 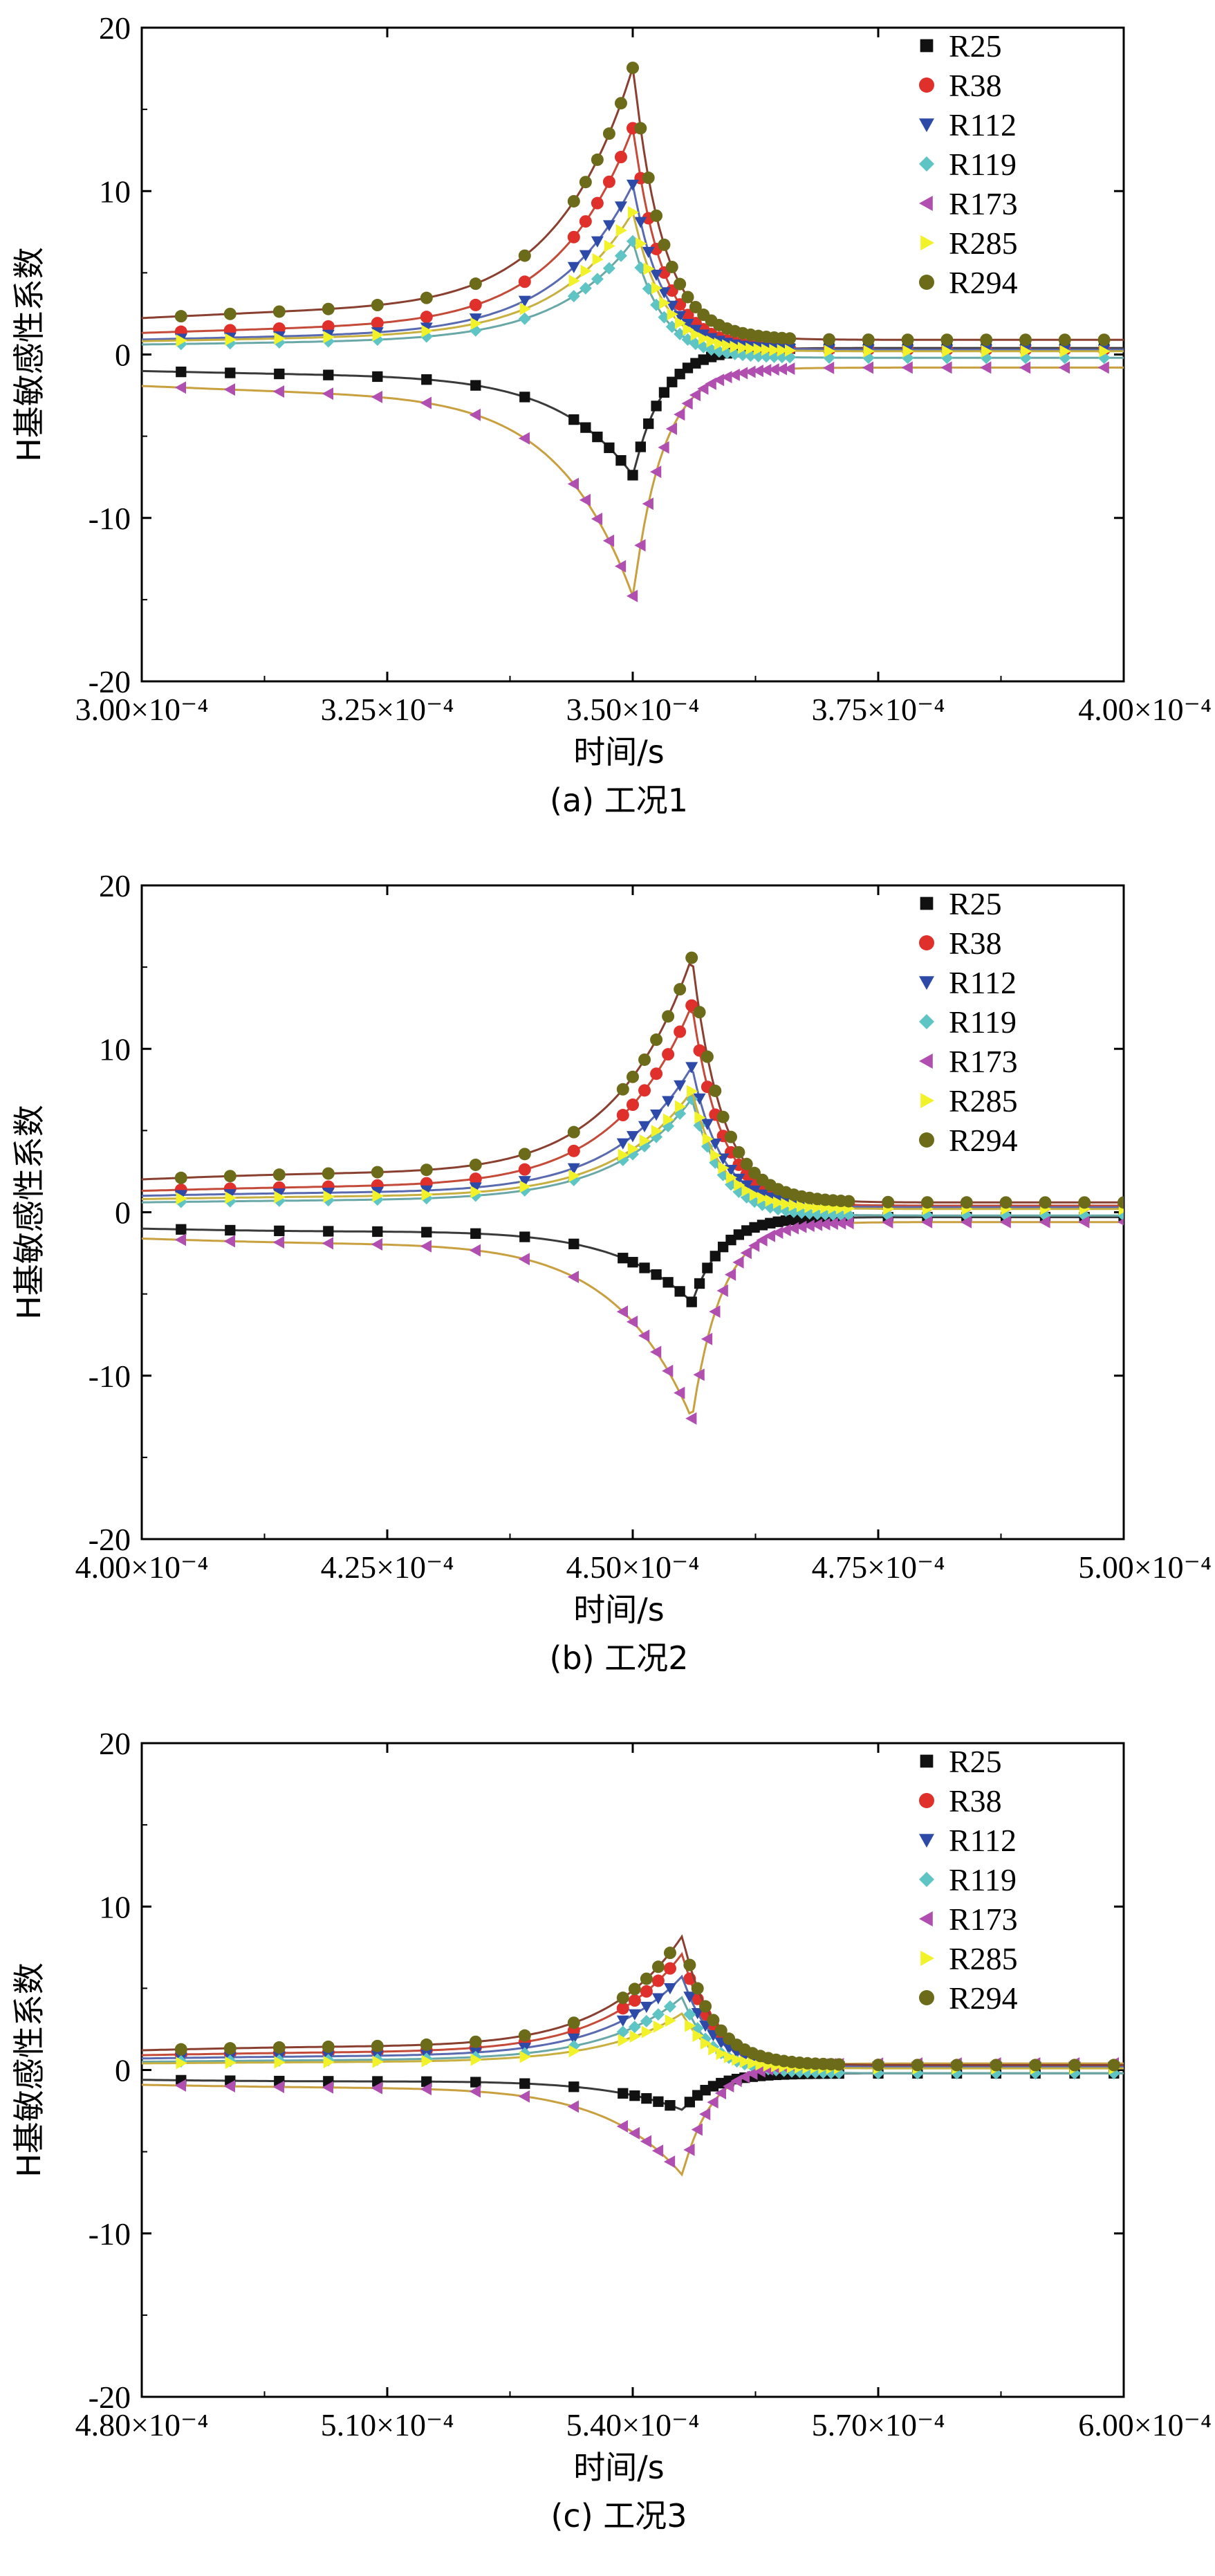 I want to click on panel-caption: (c) 工况3, so click(x=619, y=2515).